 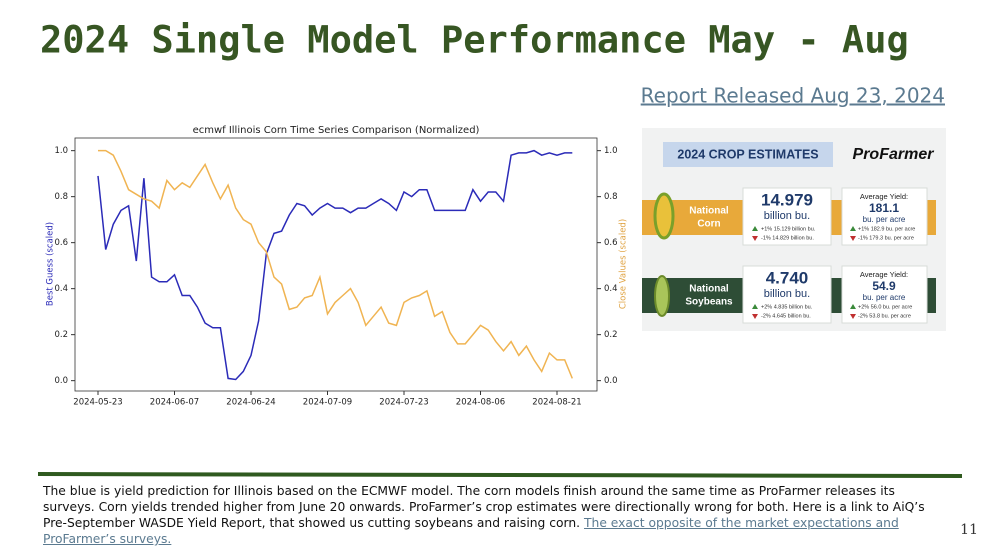 I want to click on x-tick-label: 2024-05-23, so click(x=97, y=403).